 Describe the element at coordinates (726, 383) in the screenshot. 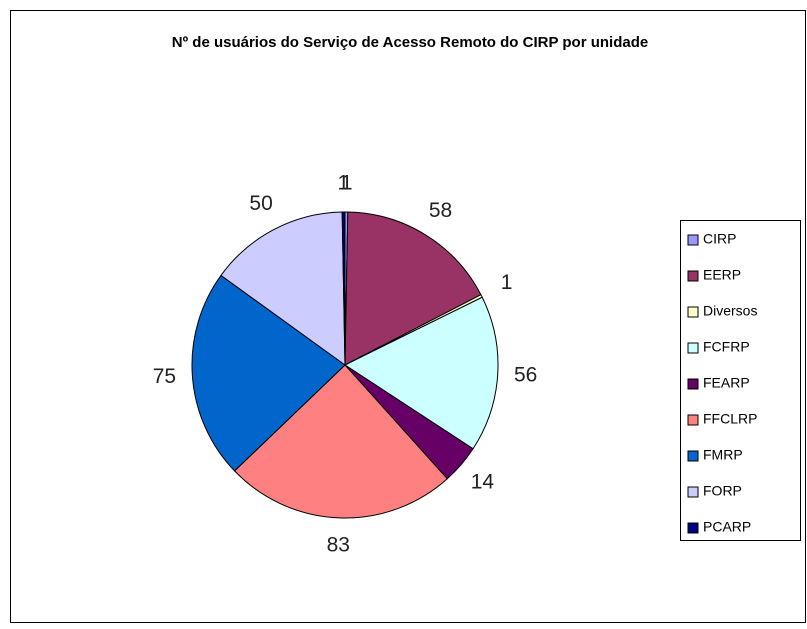

I see `legend-label: FEARP` at that location.